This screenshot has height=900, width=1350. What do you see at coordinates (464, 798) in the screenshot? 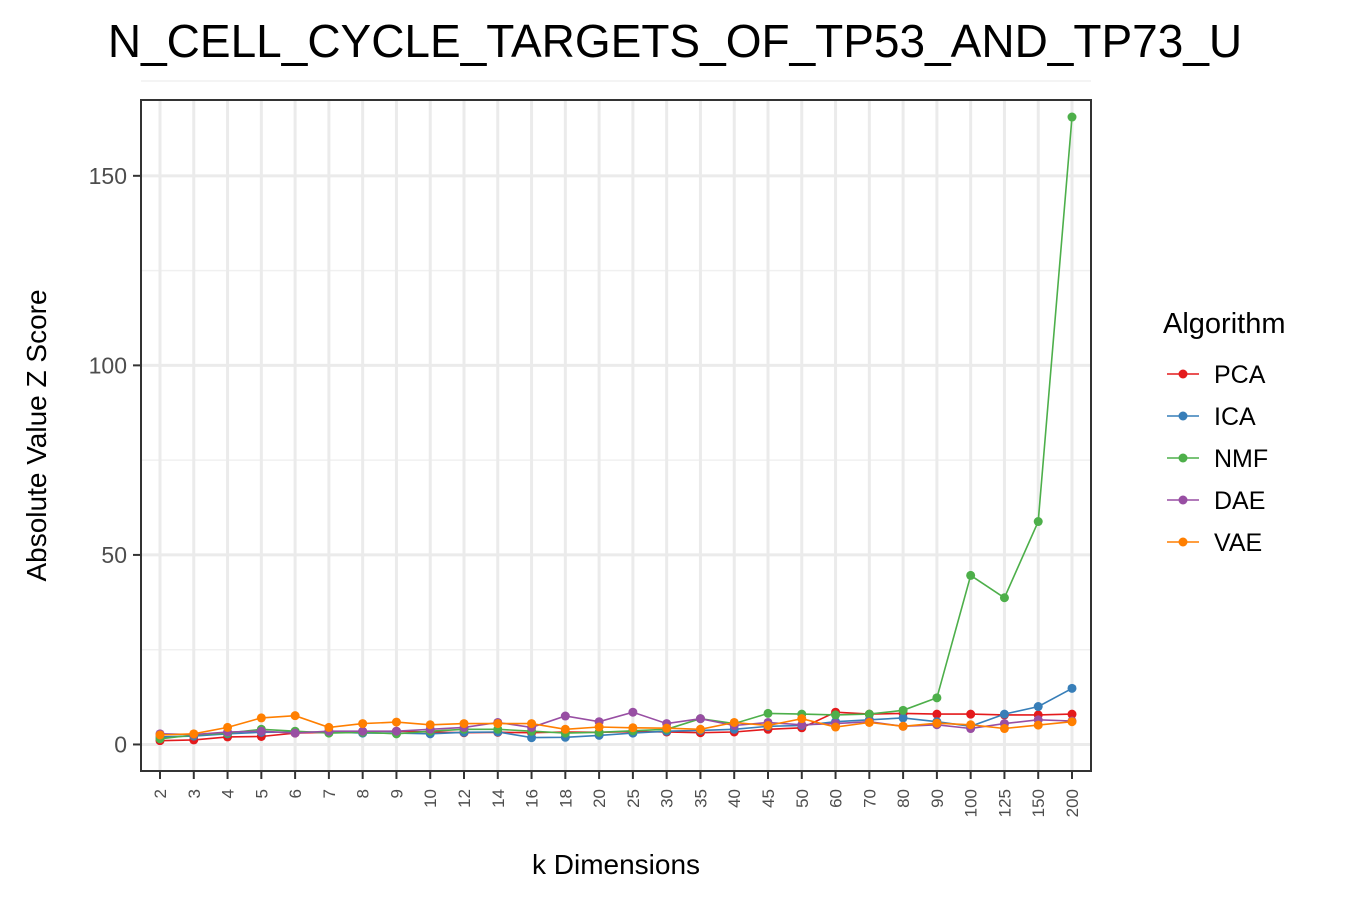
I see `x-tick-label: 12` at bounding box center [464, 798].